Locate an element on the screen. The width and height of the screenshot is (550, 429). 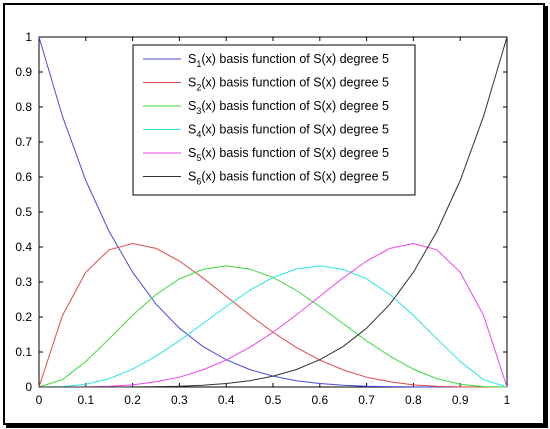
y-tick-label: 1 is located at coordinates (28, 37).